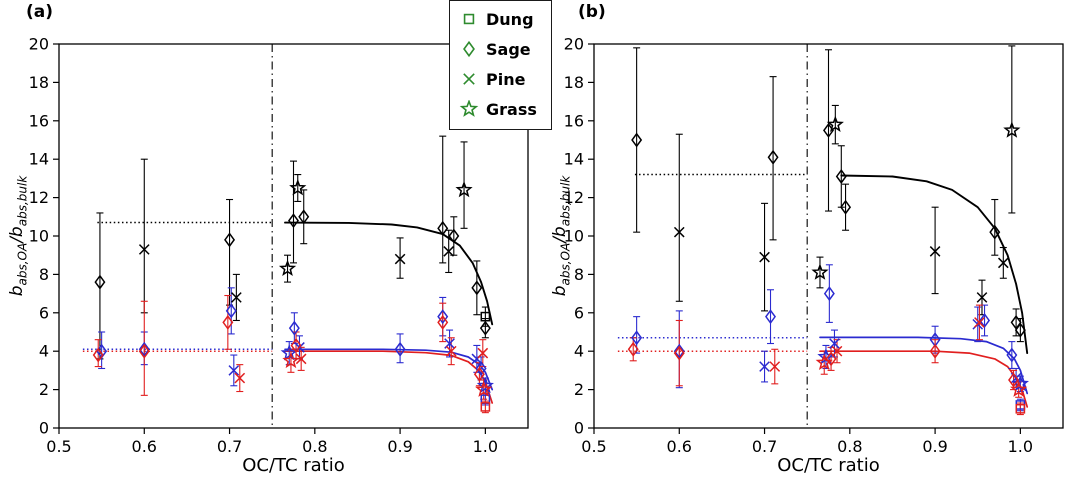  Describe the element at coordinates (469, 49) in the screenshot. I see `sage-diamond-icon` at that location.